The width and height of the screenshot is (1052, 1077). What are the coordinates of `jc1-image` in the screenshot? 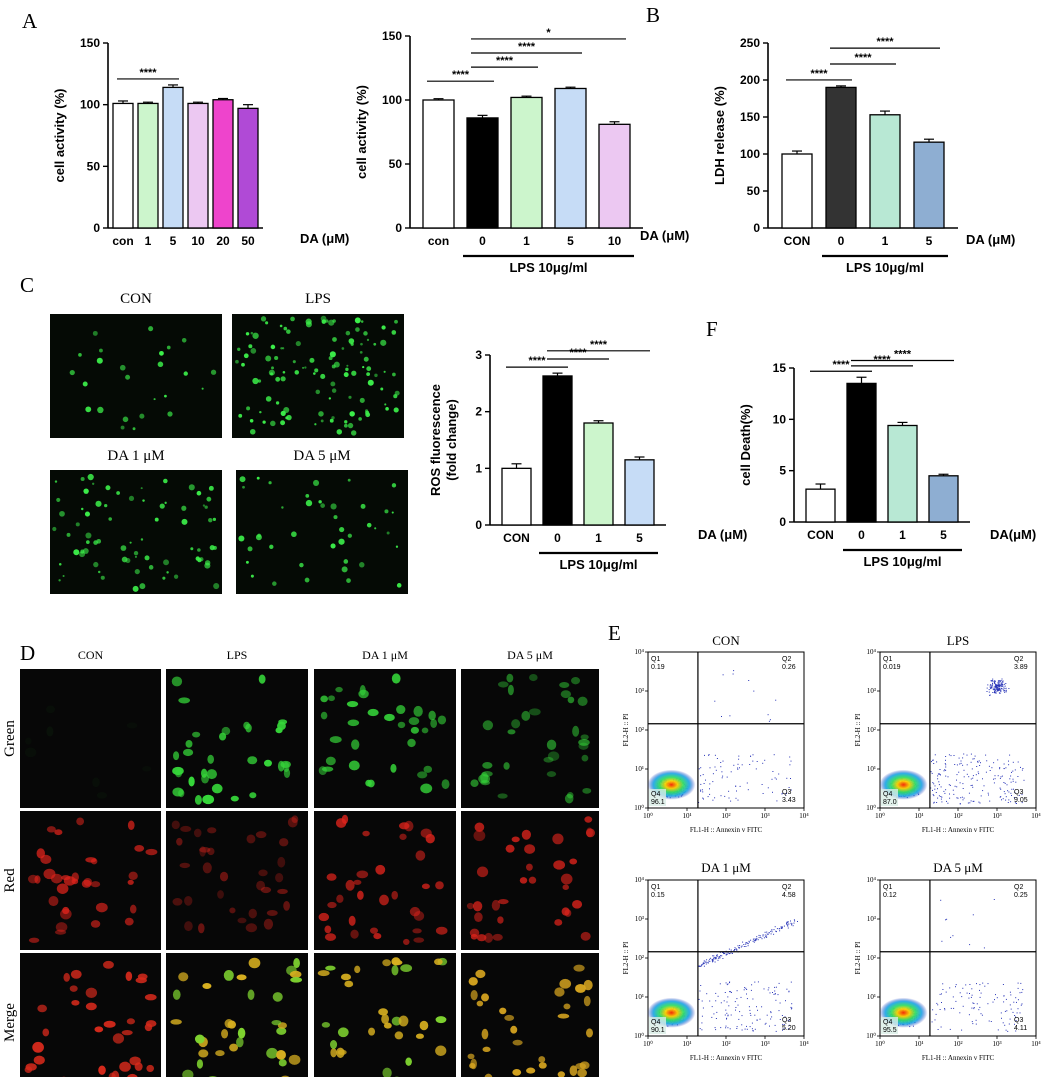 It's located at (90, 738).